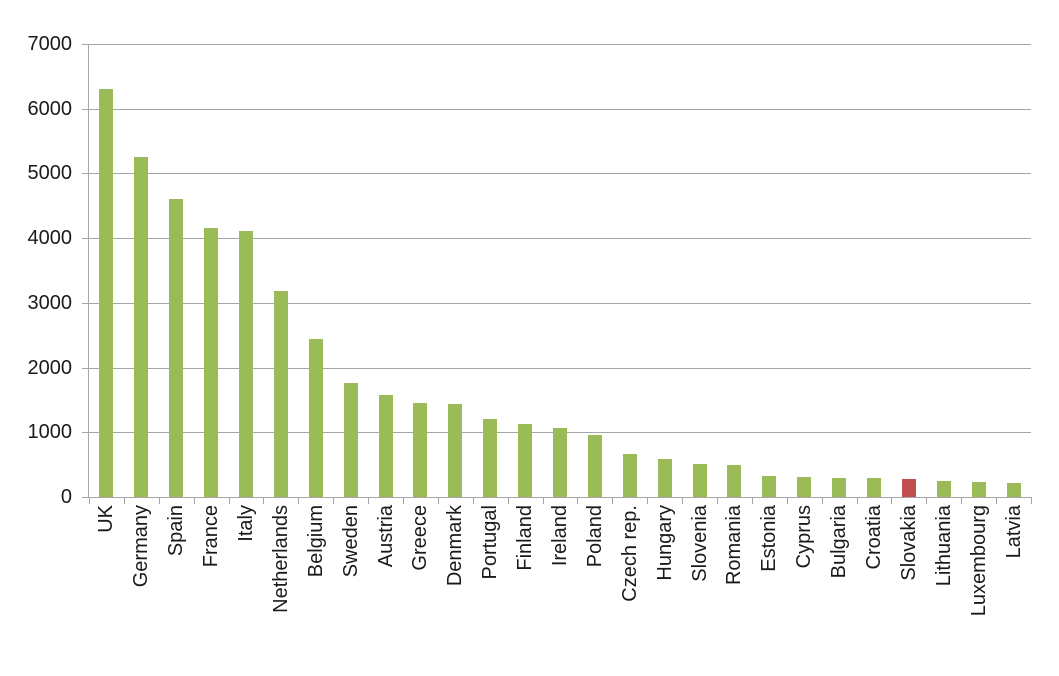  Describe the element at coordinates (50, 432) in the screenshot. I see `y-axis-label: 1000` at that location.